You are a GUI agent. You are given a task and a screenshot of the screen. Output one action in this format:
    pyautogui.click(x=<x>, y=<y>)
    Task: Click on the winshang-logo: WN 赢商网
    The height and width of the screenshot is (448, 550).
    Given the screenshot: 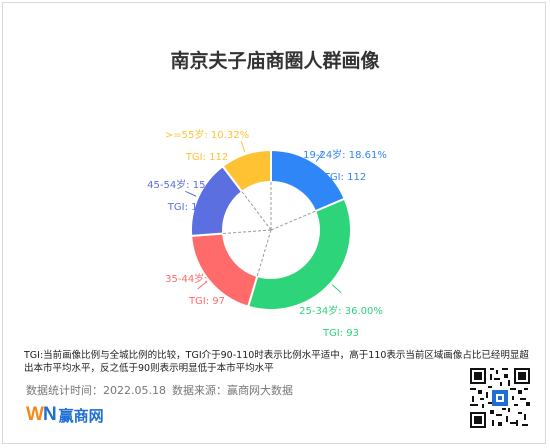 What is the action you would take?
    pyautogui.click(x=65, y=415)
    